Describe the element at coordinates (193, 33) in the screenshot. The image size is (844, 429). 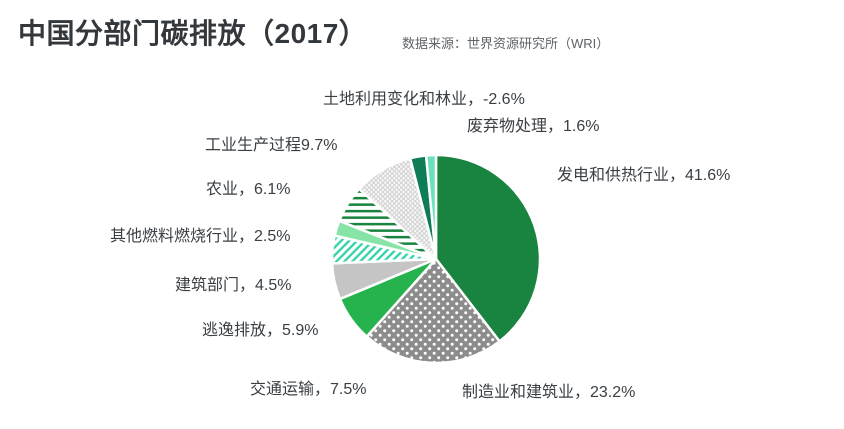
I see `page-title: 中国分部门碳排放（2017）` at that location.